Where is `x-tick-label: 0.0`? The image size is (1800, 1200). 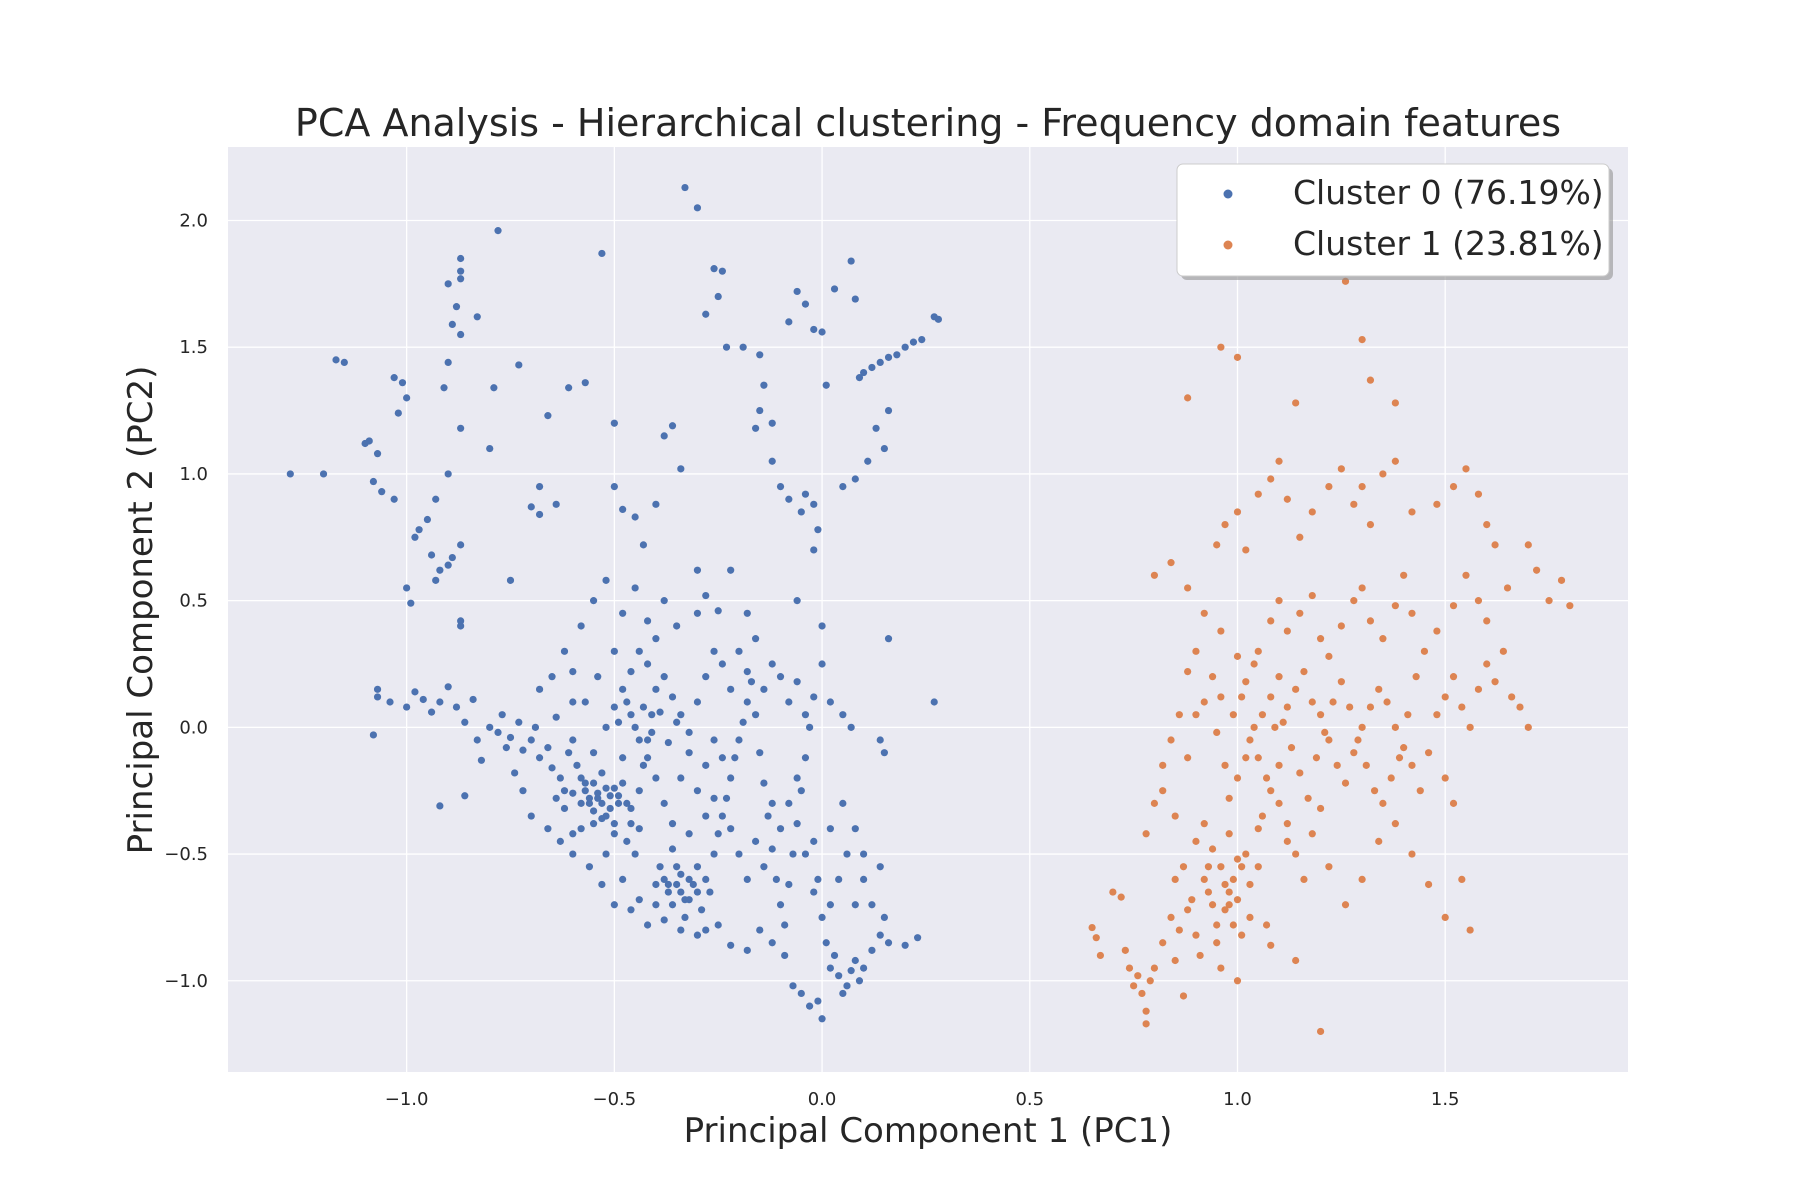
x-tick-label: 0.0 is located at coordinates (822, 1099).